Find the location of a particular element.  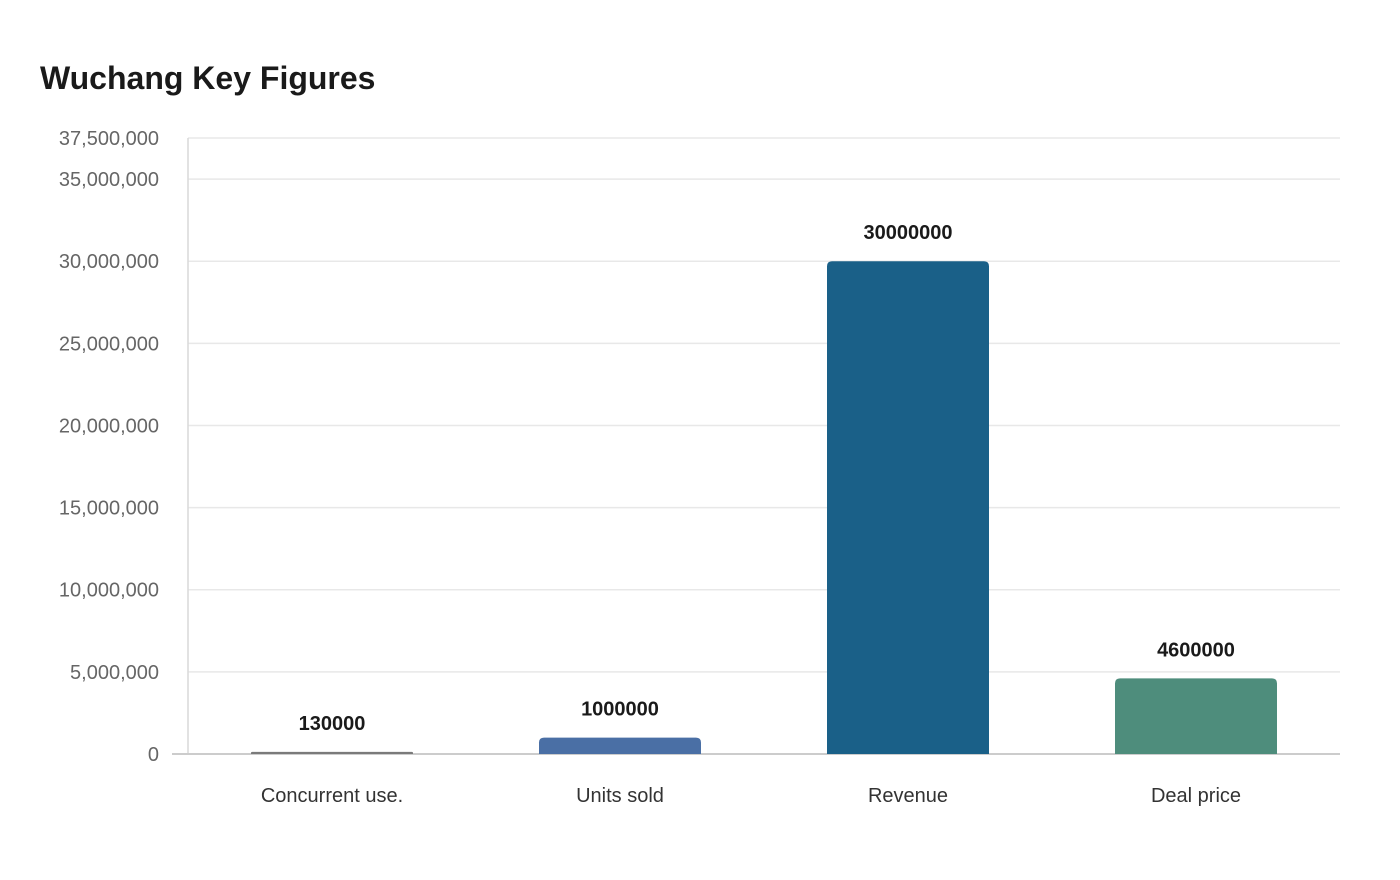

y-tick-label: 5,000,000 is located at coordinates (114, 673).